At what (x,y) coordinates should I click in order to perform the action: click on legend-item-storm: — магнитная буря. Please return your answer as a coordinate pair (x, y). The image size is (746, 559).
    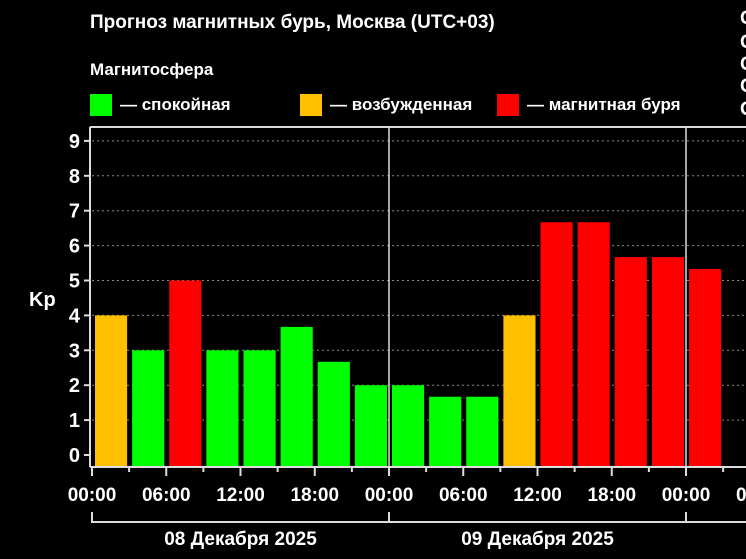
    Looking at the image, I should click on (589, 105).